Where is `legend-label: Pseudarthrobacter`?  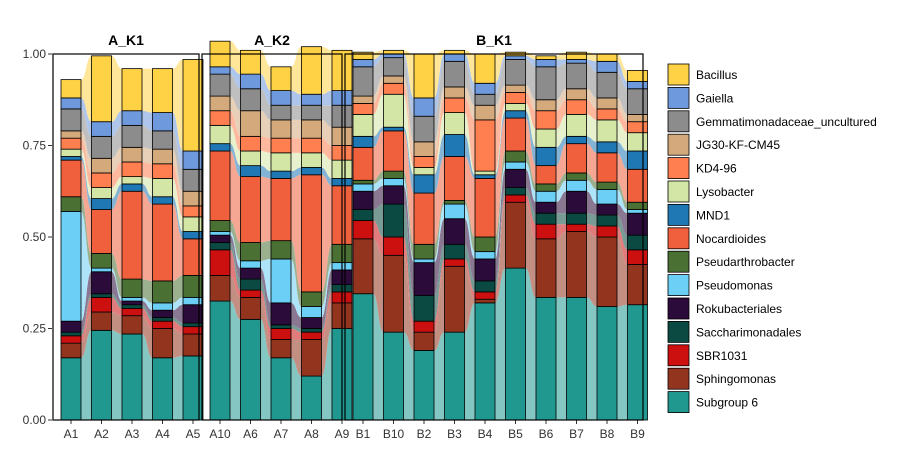 legend-label: Pseudarthrobacter is located at coordinates (745, 262).